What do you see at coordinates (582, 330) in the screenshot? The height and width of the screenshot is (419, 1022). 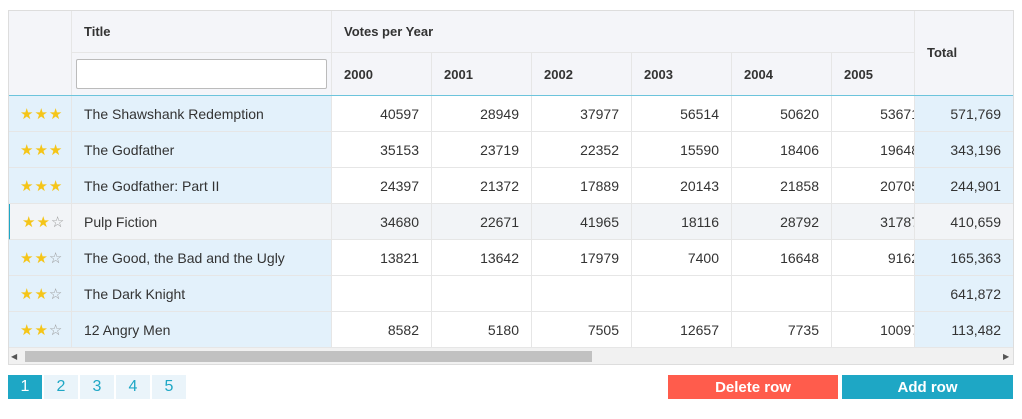 I see `vote-cell: 7505` at bounding box center [582, 330].